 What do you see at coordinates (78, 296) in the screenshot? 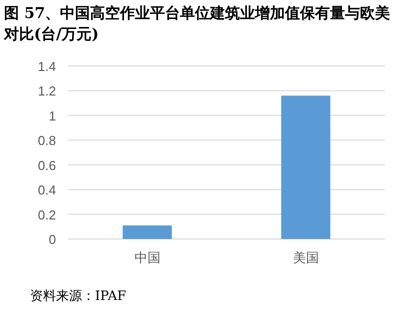
I see `text: 资料来源：IPAF` at bounding box center [78, 296].